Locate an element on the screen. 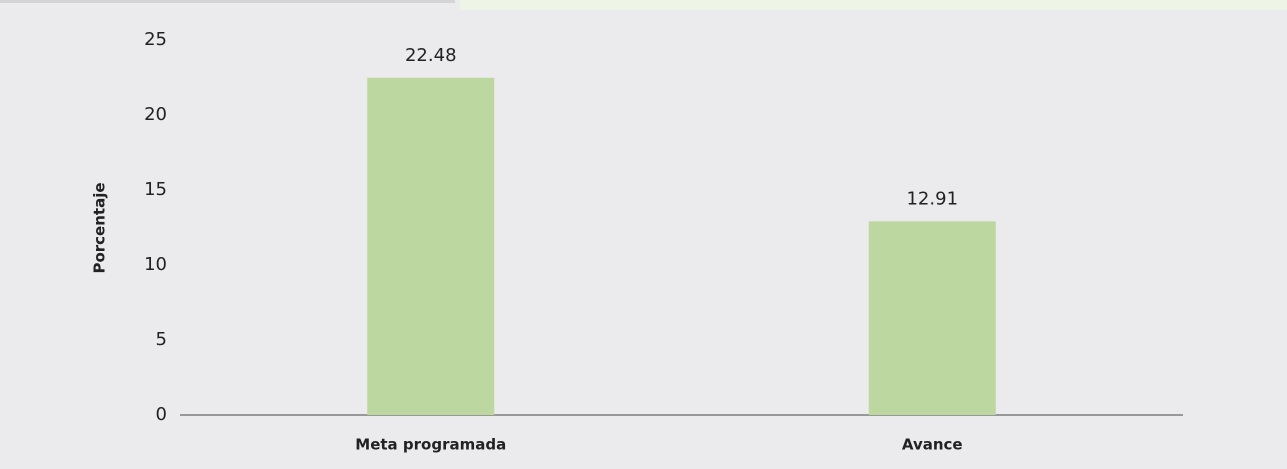 This screenshot has height=469, width=1287. y-axis-label: Porcentaje is located at coordinates (100, 227).